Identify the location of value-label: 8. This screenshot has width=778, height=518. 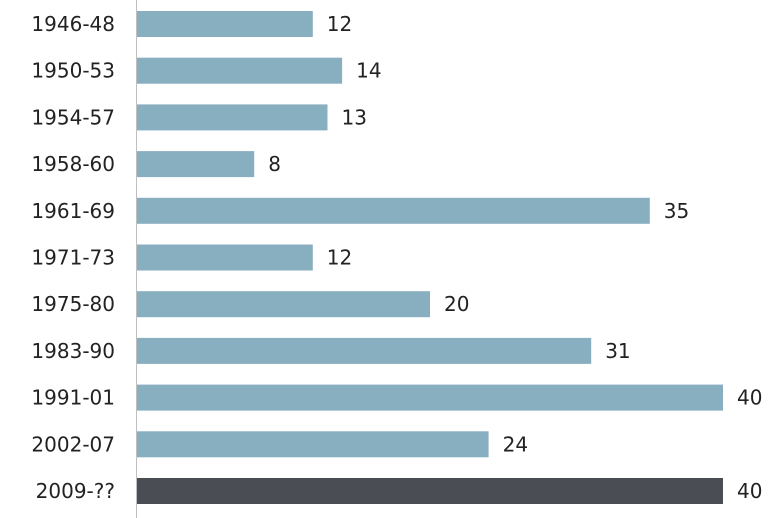
(274, 164).